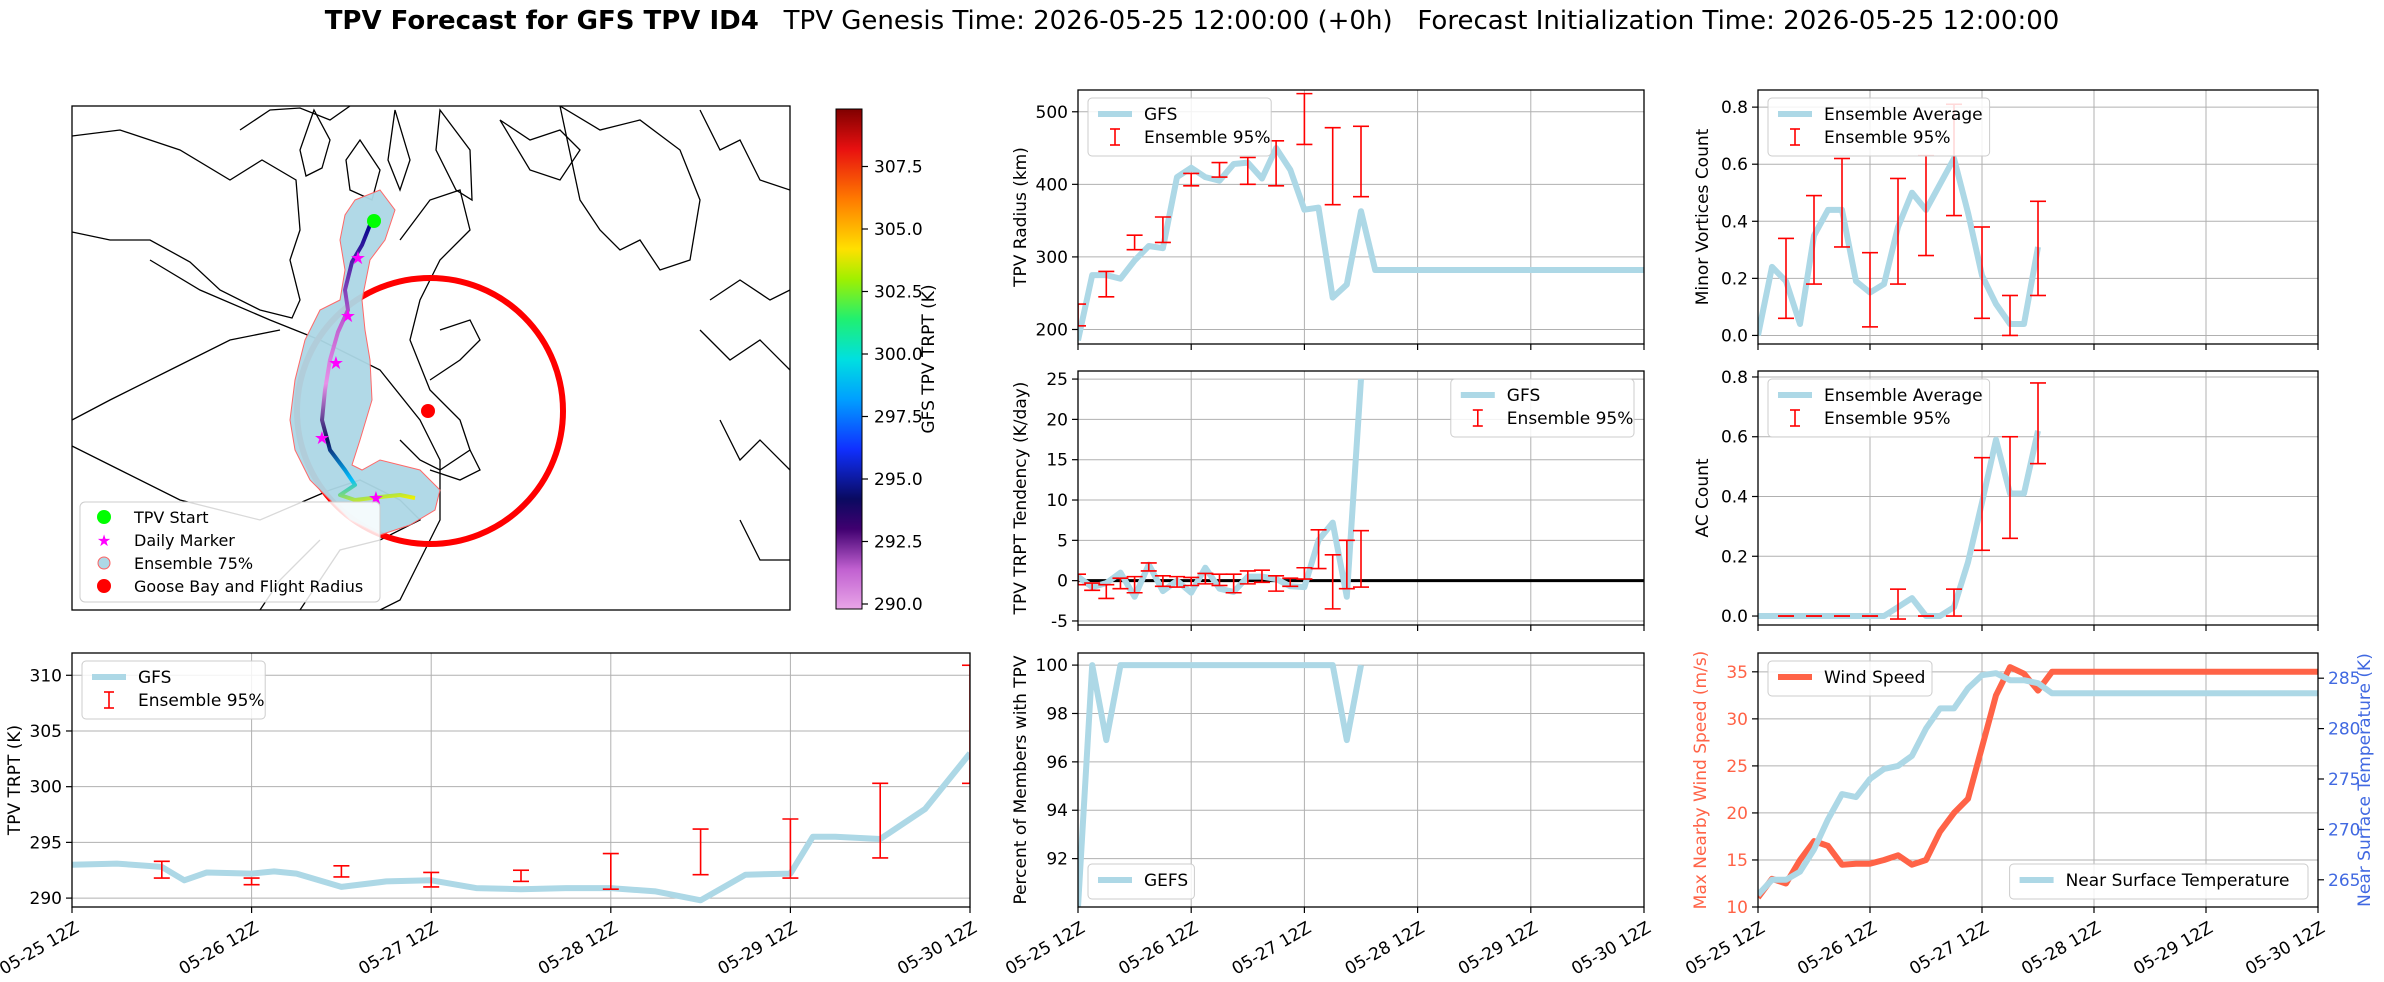 The height and width of the screenshot is (982, 2384). Describe the element at coordinates (1062, 541) in the screenshot. I see `y-tick-label: 5` at that location.